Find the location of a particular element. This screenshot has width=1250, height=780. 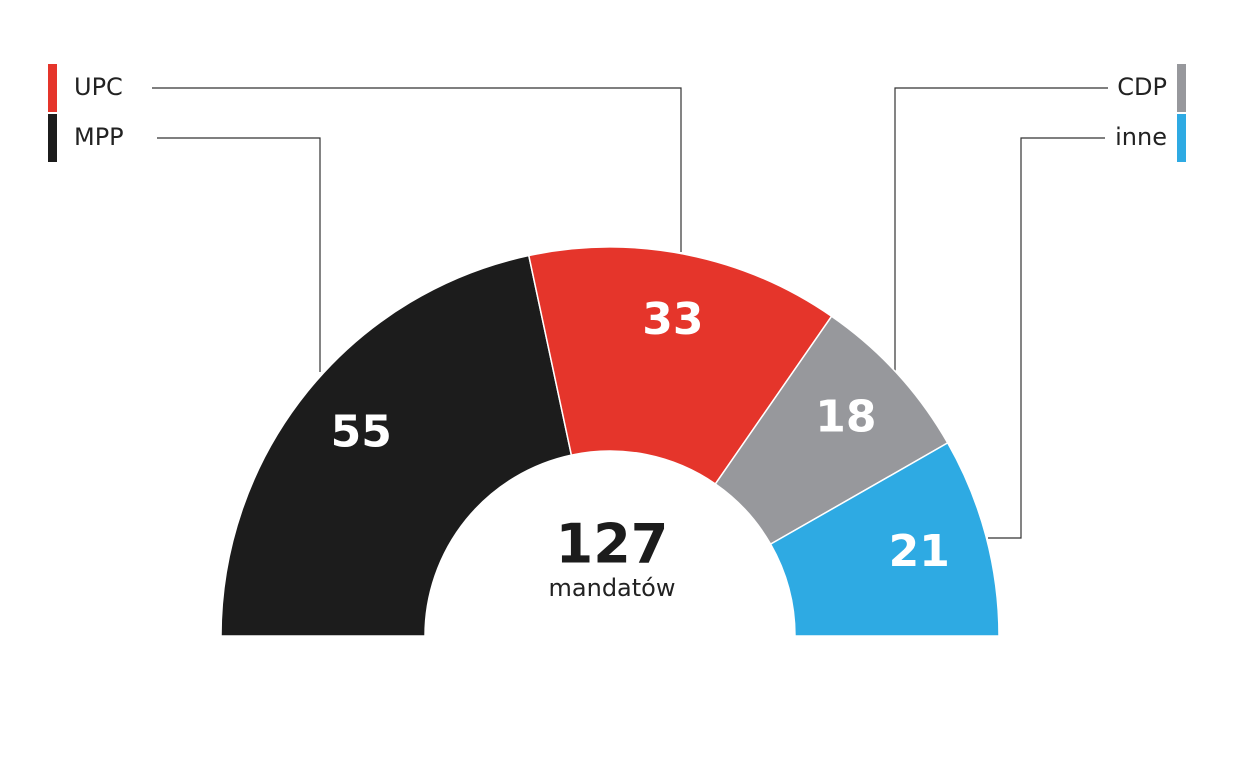

legend-label: UPC is located at coordinates (98, 87).